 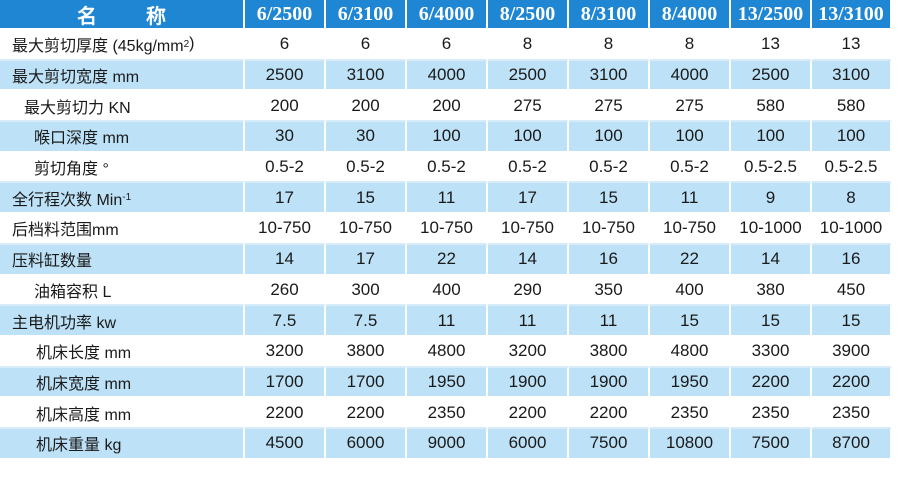 I want to click on row-label-text: 剪切角度 °, so click(x=71, y=170).